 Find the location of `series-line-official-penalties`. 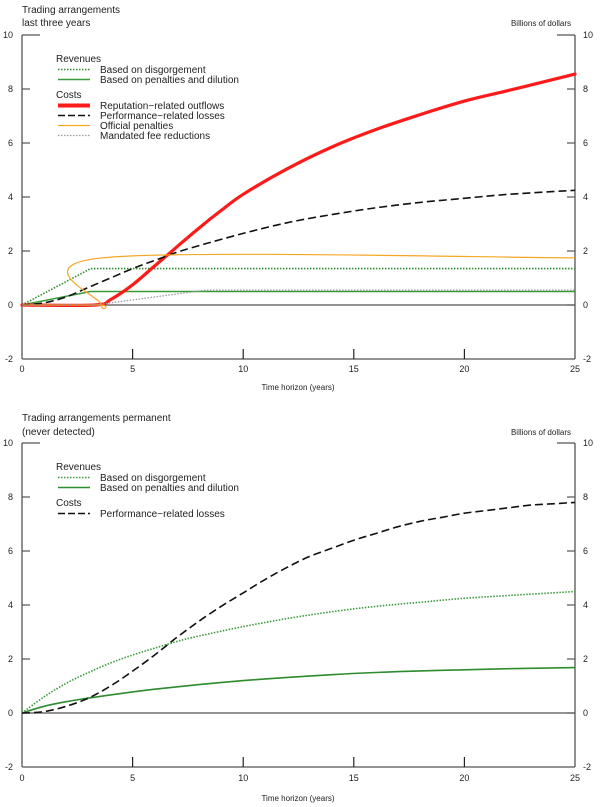

series-line-official-penalties is located at coordinates (299, 281).